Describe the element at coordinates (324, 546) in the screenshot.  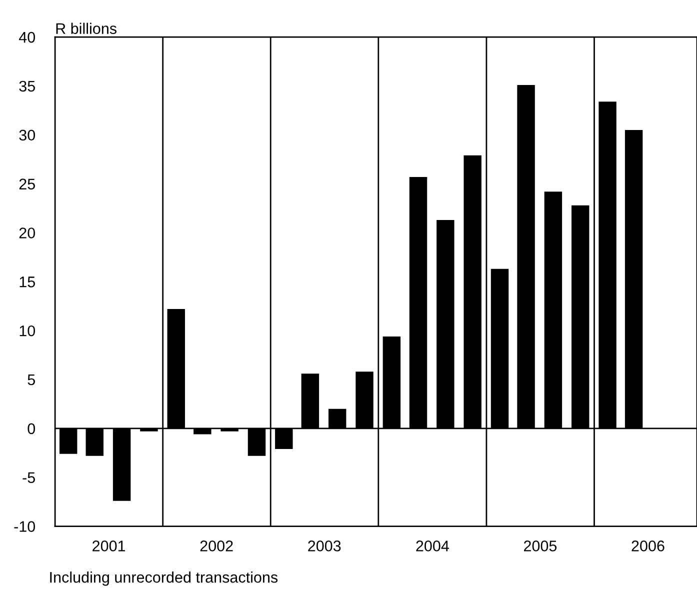
I see `x-tick-label: 2003` at that location.